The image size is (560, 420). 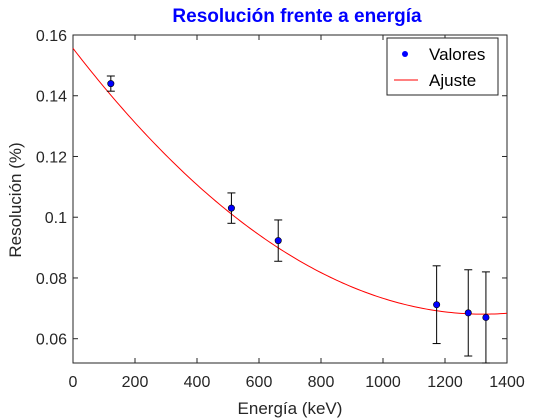 What do you see at coordinates (383, 382) in the screenshot?
I see `x-tick-label: 1000` at bounding box center [383, 382].